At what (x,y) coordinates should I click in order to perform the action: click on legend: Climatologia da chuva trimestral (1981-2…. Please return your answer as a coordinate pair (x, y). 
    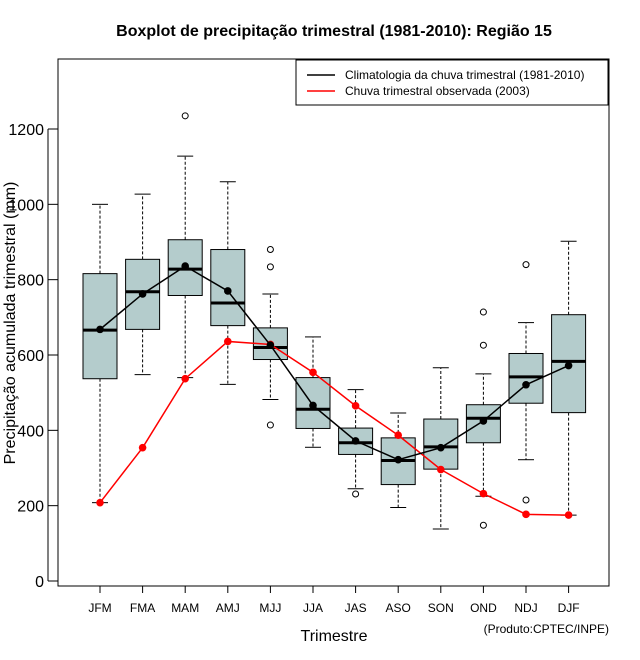
    Looking at the image, I should click on (452, 82).